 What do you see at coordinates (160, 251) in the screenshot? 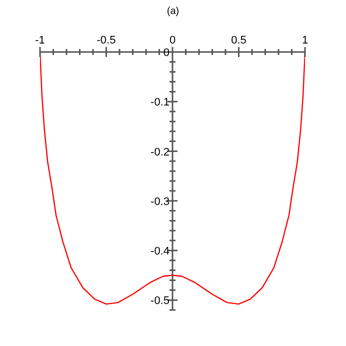
I see `y-tick-label: -0.4` at bounding box center [160, 251].